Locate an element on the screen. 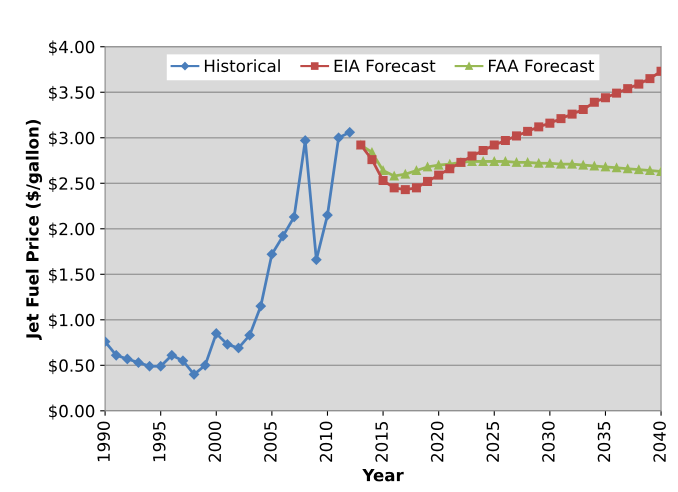 The width and height of the screenshot is (678, 492). y-tick-label: $4.00 is located at coordinates (71, 48).